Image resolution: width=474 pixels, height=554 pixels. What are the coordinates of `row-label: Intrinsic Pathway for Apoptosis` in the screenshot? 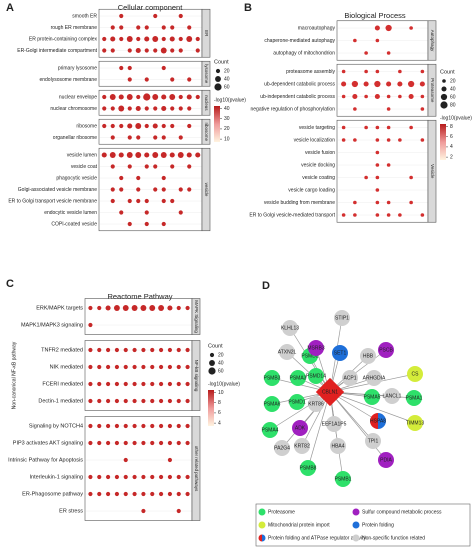 It's located at (45, 460).